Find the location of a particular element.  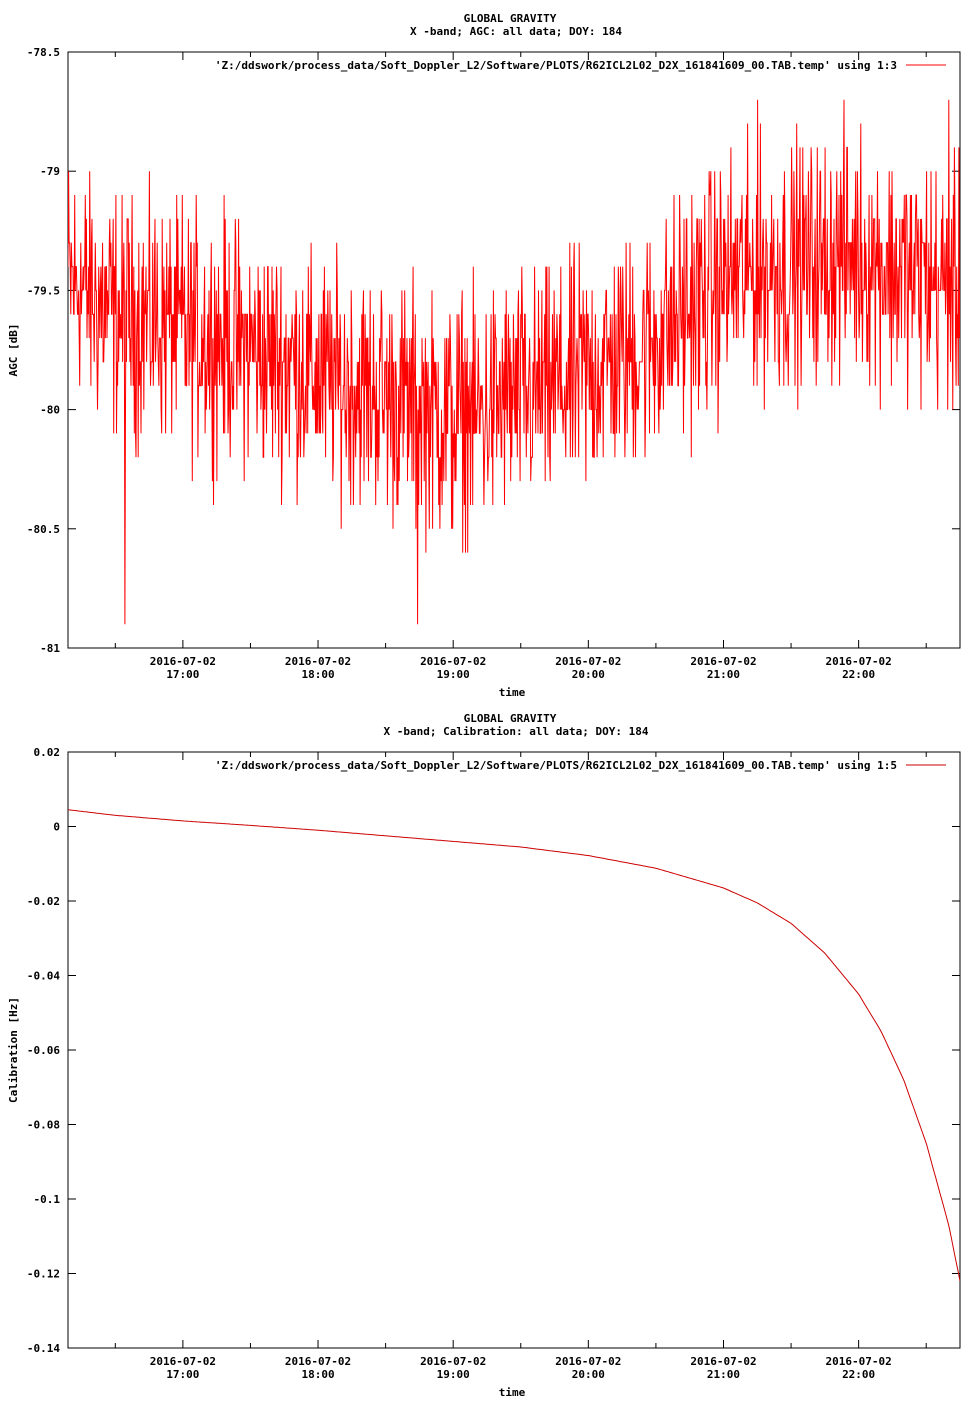

calibration-y-tick-label: -0.08 is located at coordinates (43, 1125).